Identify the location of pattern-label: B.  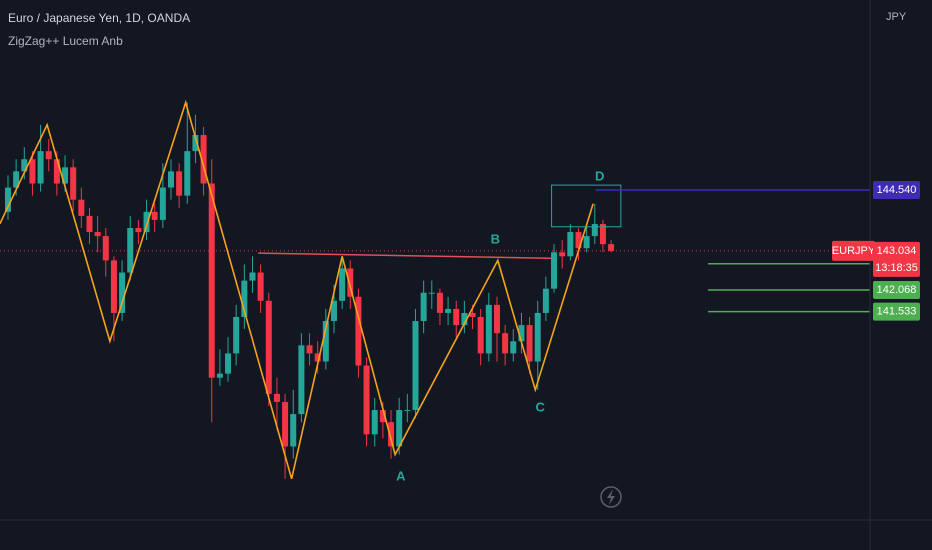
(495, 239).